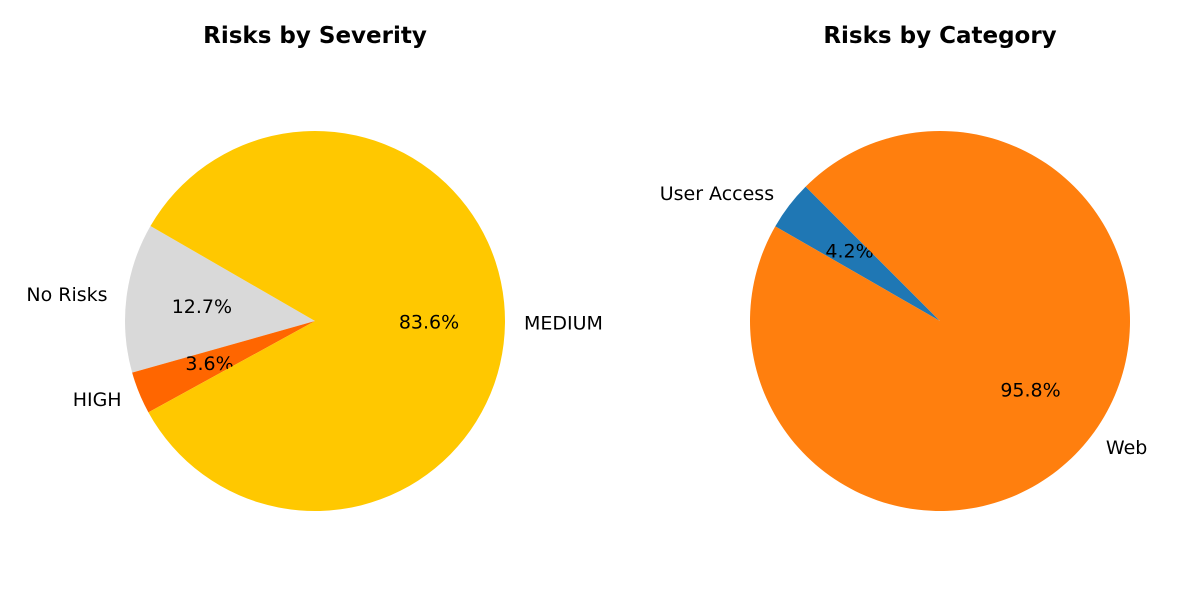 This screenshot has height=600, width=1200. I want to click on category-pct-label-user-access: 4.2%, so click(849, 252).